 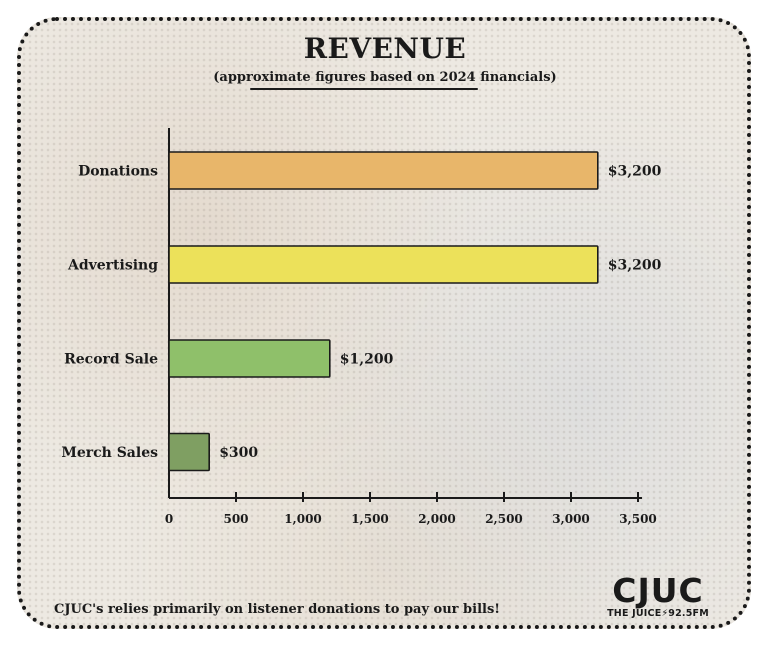 What do you see at coordinates (370, 519) in the screenshot?
I see `x-tick-label: 1,500` at bounding box center [370, 519].